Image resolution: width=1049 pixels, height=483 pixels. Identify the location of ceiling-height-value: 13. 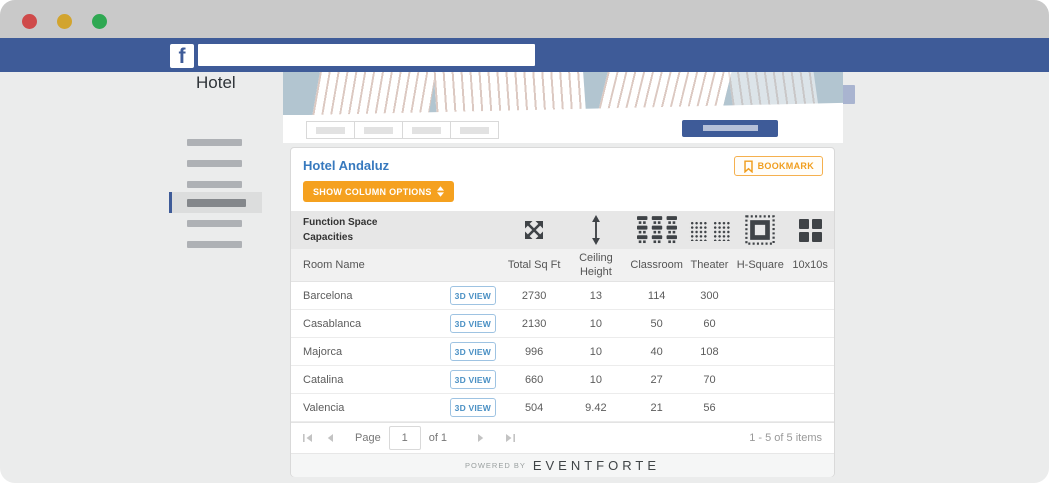
(596, 295).